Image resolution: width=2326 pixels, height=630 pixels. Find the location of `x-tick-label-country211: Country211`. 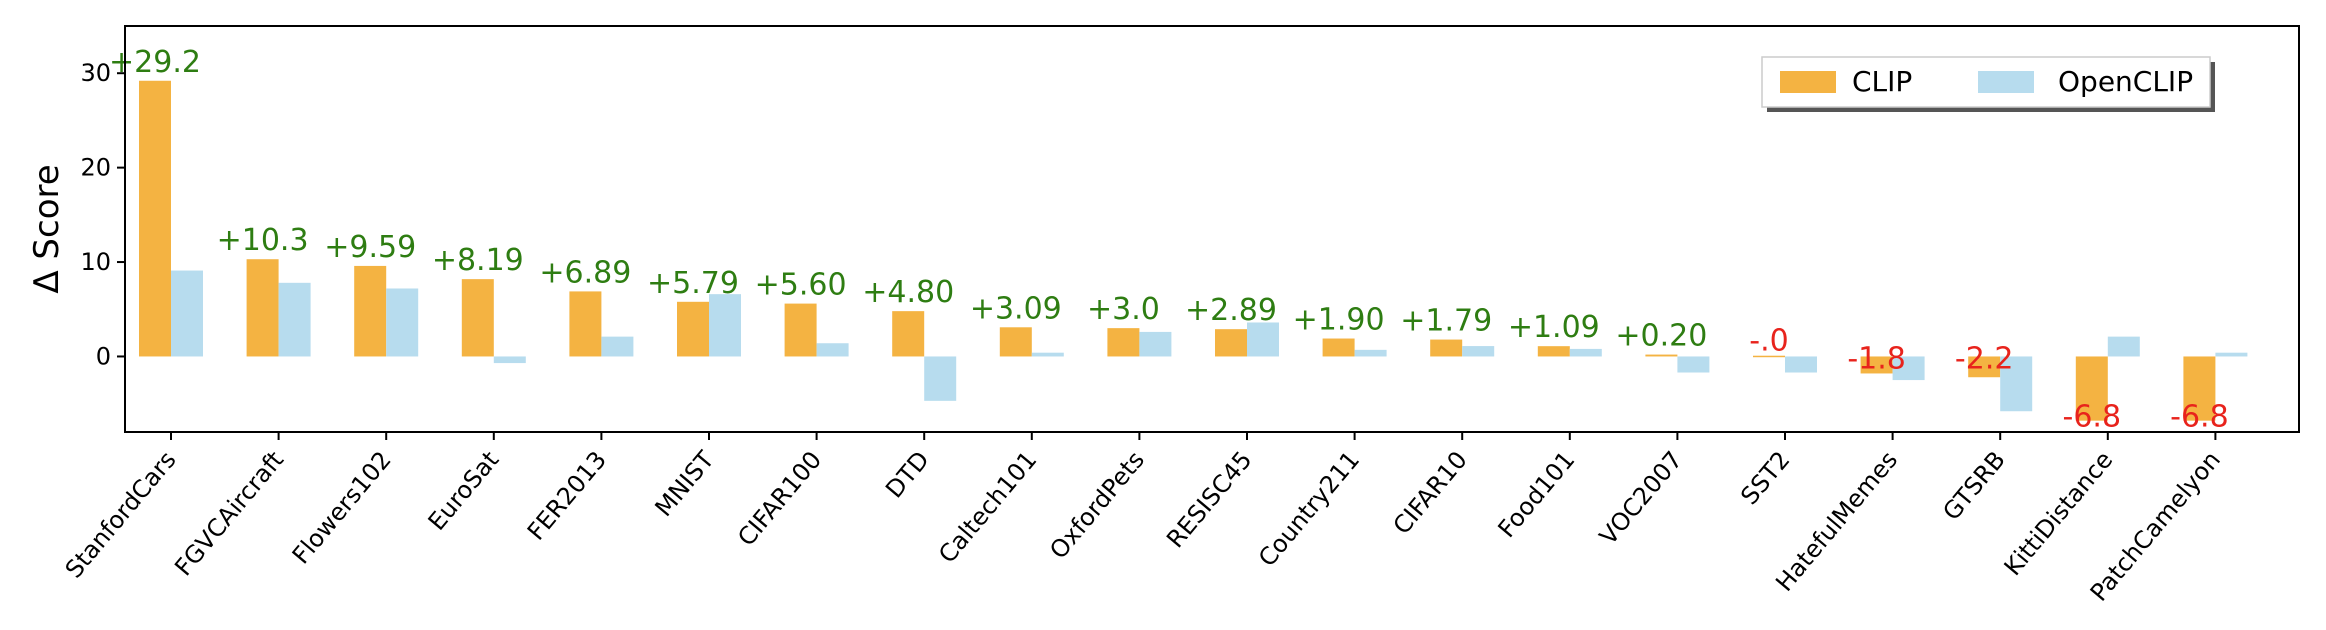

x-tick-label-country211: Country211 is located at coordinates (1309, 509).